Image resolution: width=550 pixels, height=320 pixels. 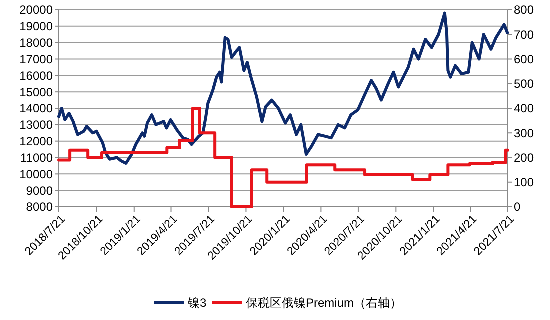 I want to click on y2-tick-label: 700, so click(x=524, y=35).